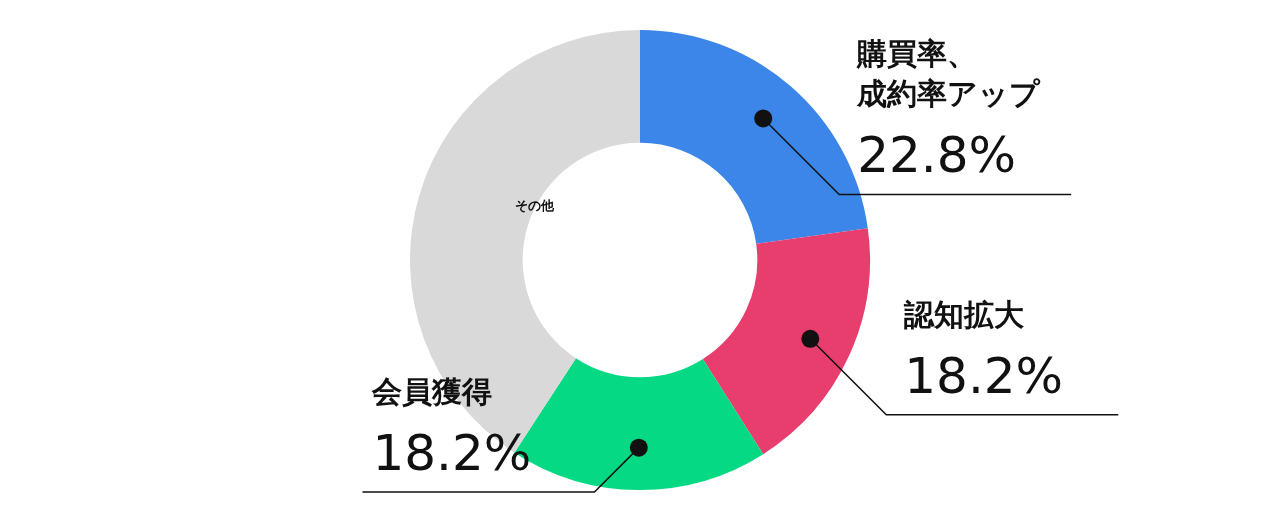 The height and width of the screenshot is (520, 1280). What do you see at coordinates (937, 155) in the screenshot?
I see `data-label: 22.8%` at bounding box center [937, 155].